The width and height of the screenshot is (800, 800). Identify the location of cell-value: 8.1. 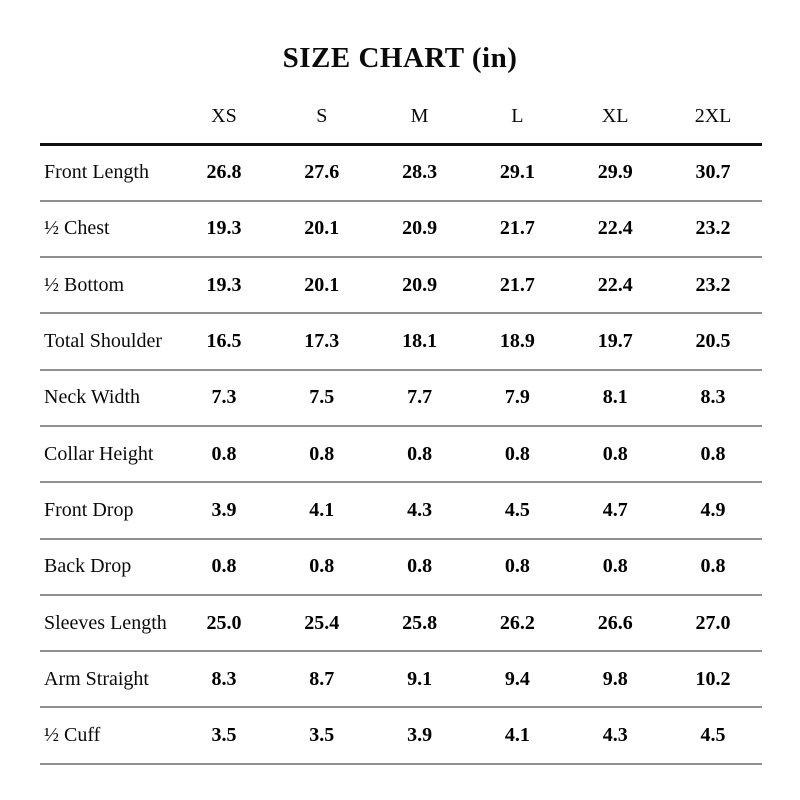
(615, 398).